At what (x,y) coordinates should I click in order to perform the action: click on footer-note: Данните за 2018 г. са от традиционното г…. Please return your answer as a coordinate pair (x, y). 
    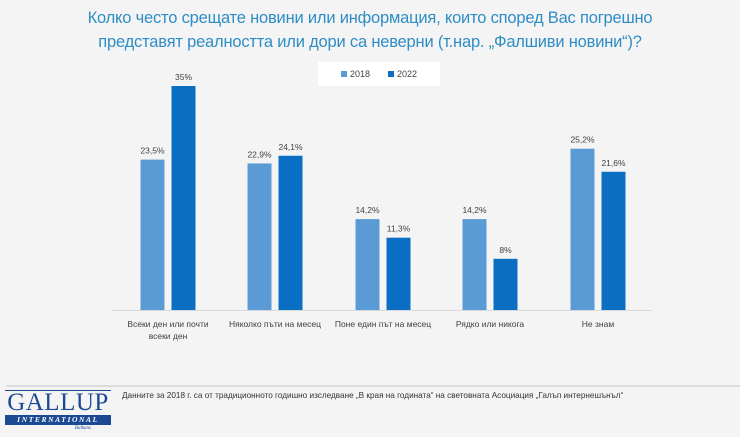
    Looking at the image, I should click on (373, 395).